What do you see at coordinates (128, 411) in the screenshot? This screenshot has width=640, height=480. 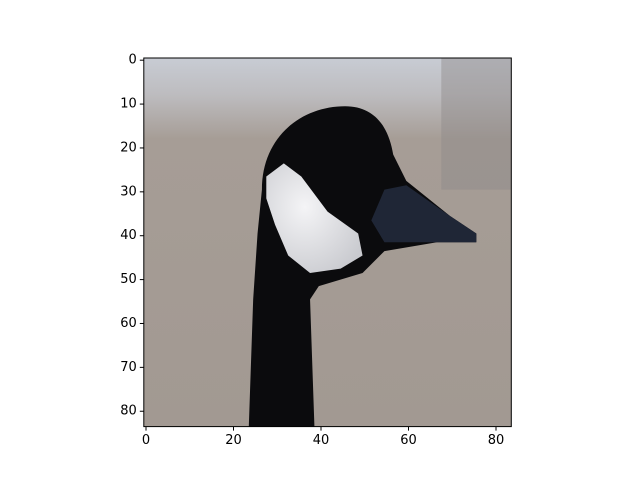 I see `y-tick-label: 80` at bounding box center [128, 411].